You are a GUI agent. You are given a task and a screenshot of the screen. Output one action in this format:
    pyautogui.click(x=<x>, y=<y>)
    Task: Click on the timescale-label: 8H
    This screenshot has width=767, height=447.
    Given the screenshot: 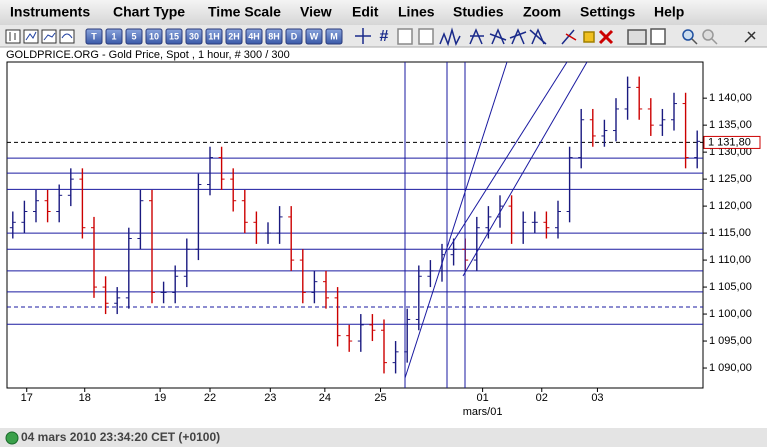 What is the action you would take?
    pyautogui.click(x=274, y=36)
    